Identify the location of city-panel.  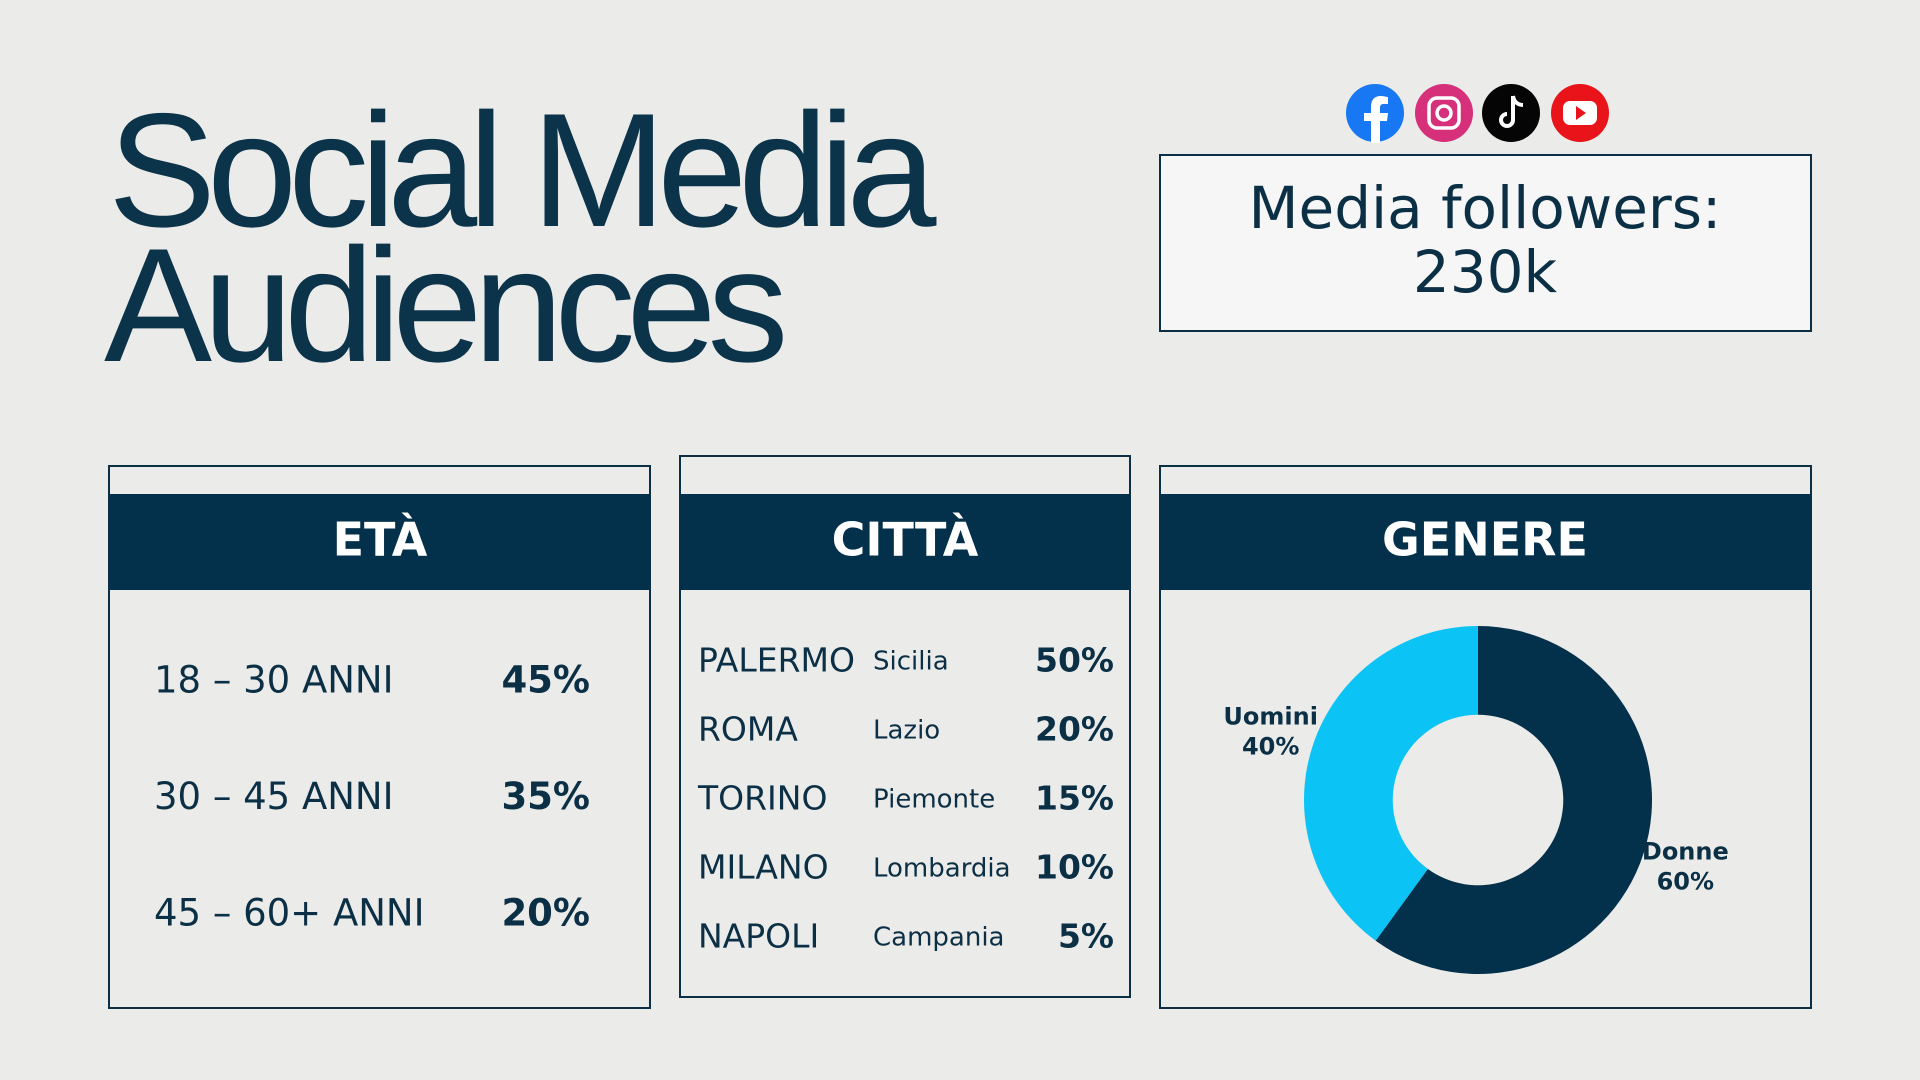
(905, 726).